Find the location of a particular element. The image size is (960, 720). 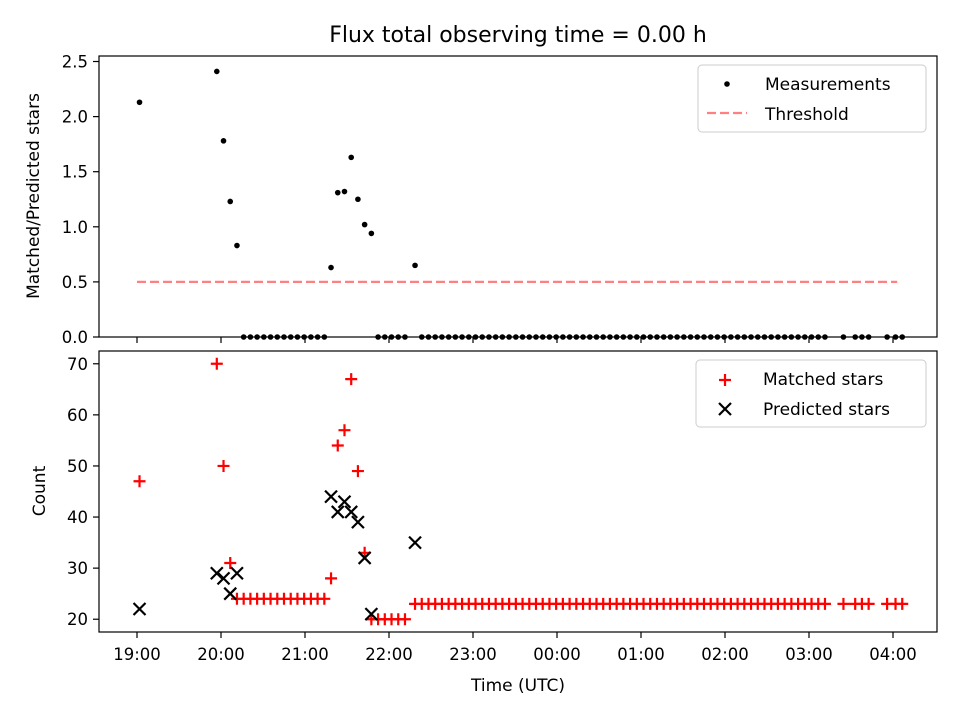

x-axis-label: Time (UTC) is located at coordinates (517, 686).